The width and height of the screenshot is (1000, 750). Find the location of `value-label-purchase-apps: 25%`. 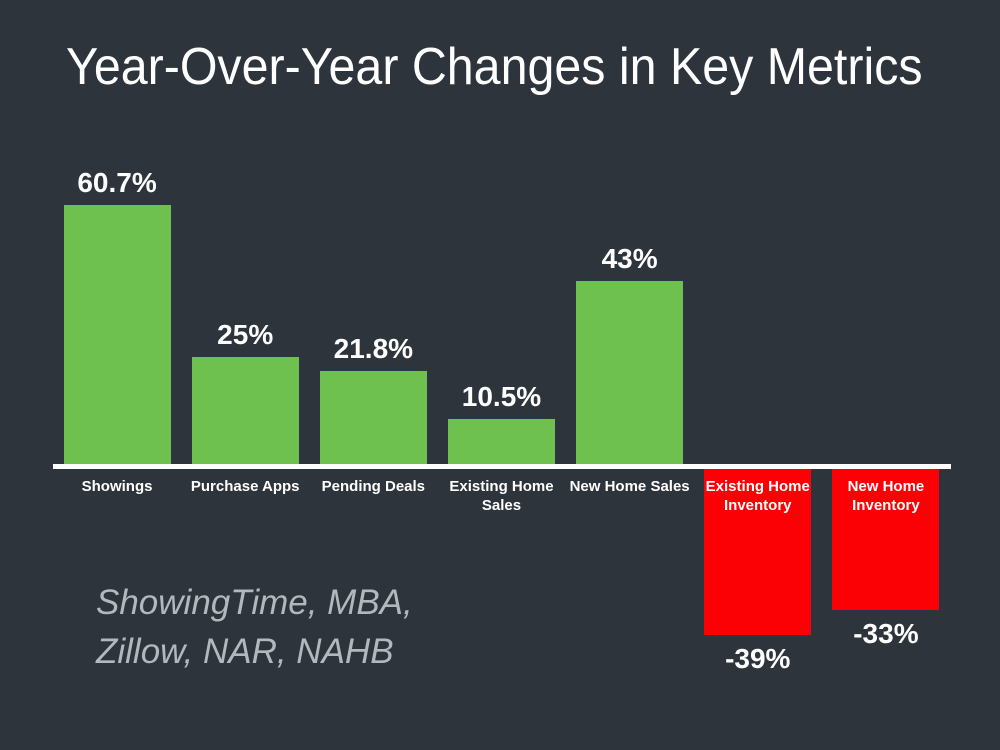

value-label-purchase-apps: 25% is located at coordinates (245, 335).